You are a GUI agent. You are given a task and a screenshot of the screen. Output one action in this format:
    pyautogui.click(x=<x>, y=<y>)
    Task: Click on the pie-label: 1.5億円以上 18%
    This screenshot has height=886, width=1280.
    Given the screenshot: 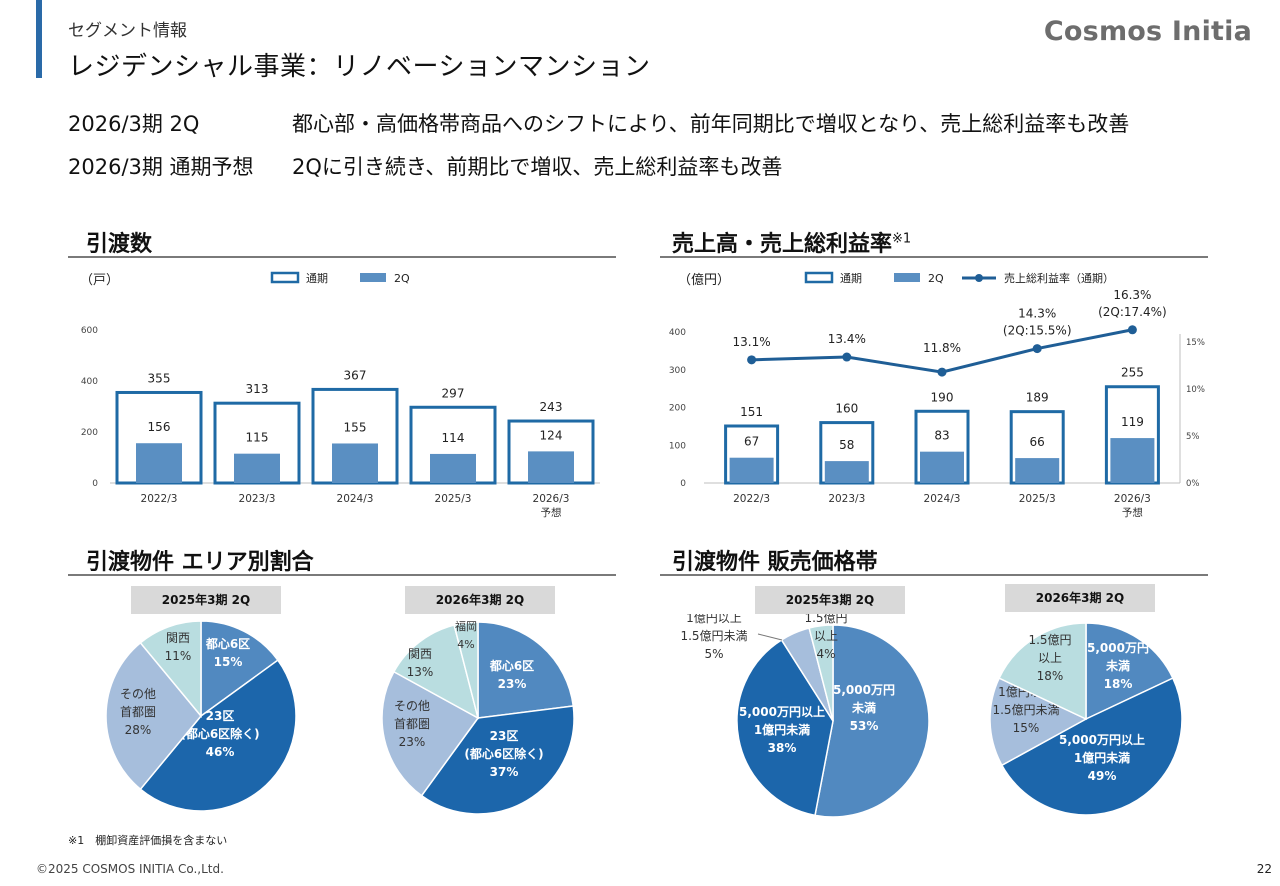 What is the action you would take?
    pyautogui.click(x=1049, y=658)
    